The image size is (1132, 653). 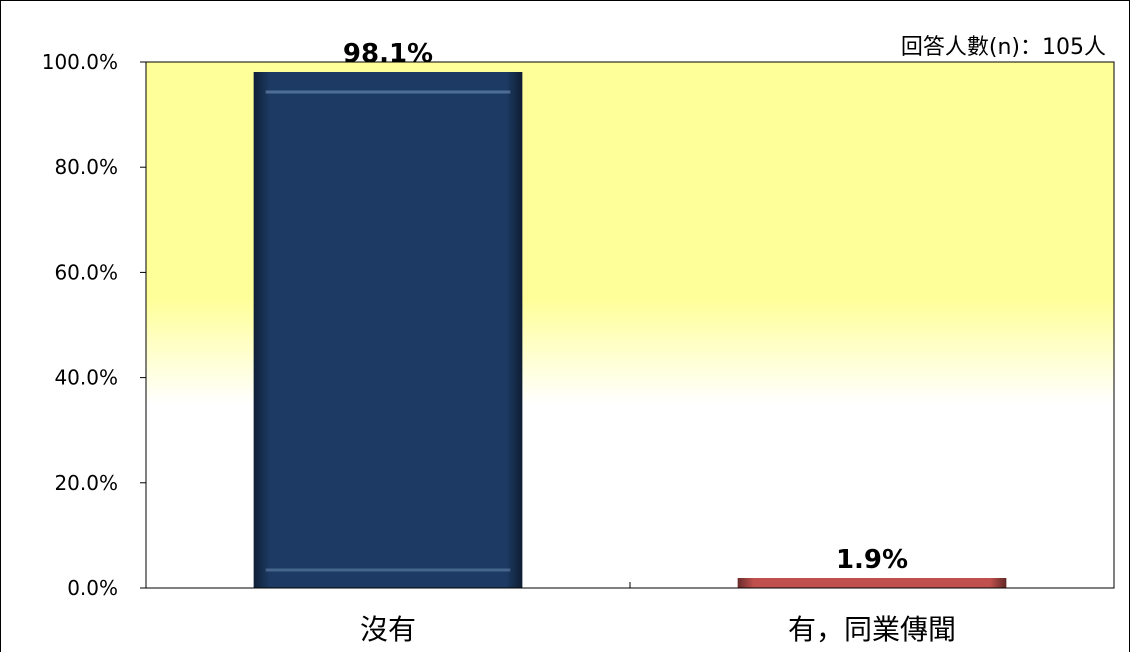 What do you see at coordinates (86, 272) in the screenshot?
I see `y-tick-label: 60.0%` at bounding box center [86, 272].